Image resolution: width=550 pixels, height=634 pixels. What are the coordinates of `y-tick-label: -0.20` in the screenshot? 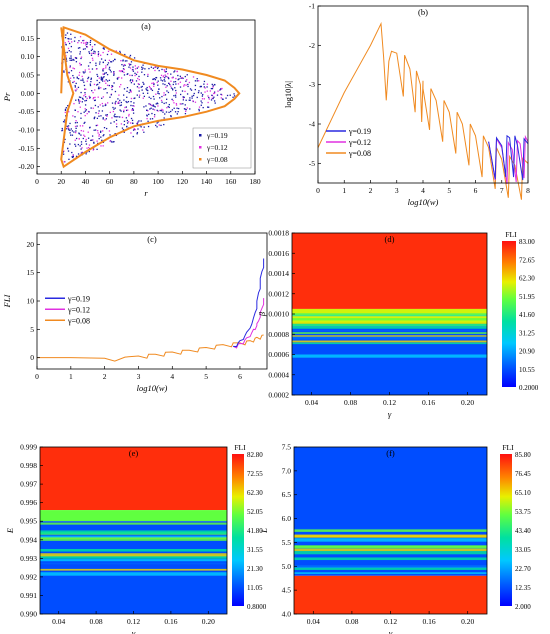 It's located at (26, 166).